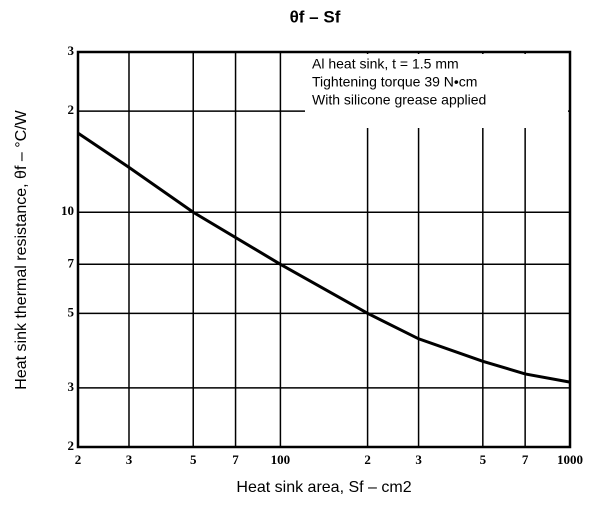 This screenshot has width=595, height=506. I want to click on x-axis-label: Heat sink area, Sf – cm2, so click(323, 487).